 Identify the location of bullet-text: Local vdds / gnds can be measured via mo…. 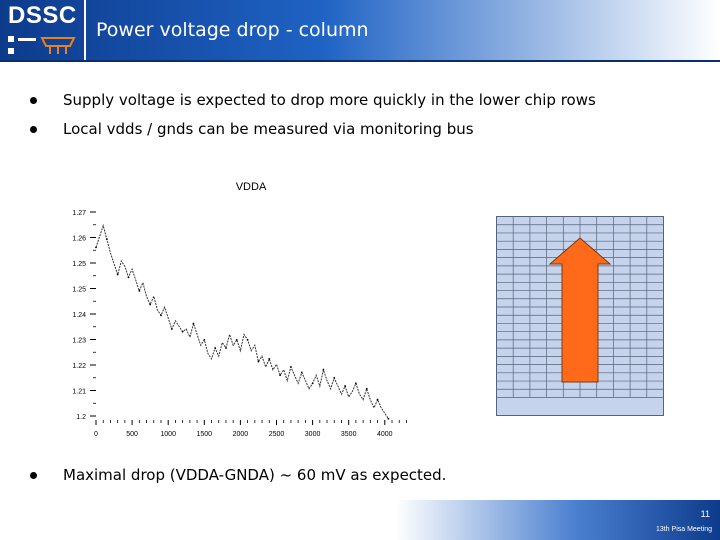
(268, 129).